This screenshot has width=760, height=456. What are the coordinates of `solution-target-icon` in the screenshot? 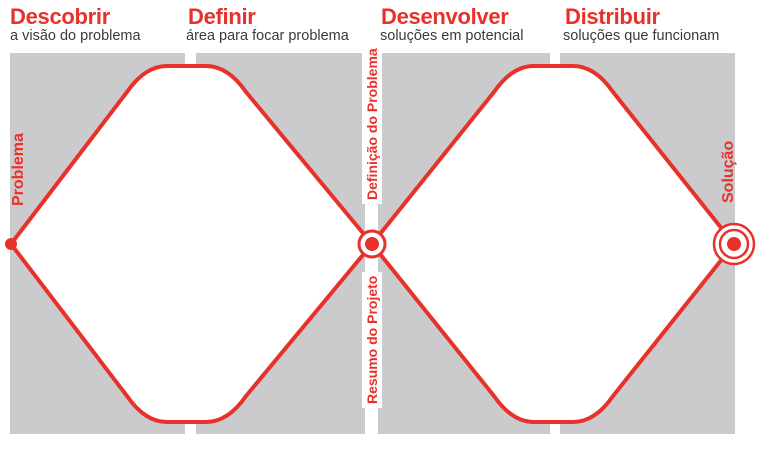 It's located at (734, 244).